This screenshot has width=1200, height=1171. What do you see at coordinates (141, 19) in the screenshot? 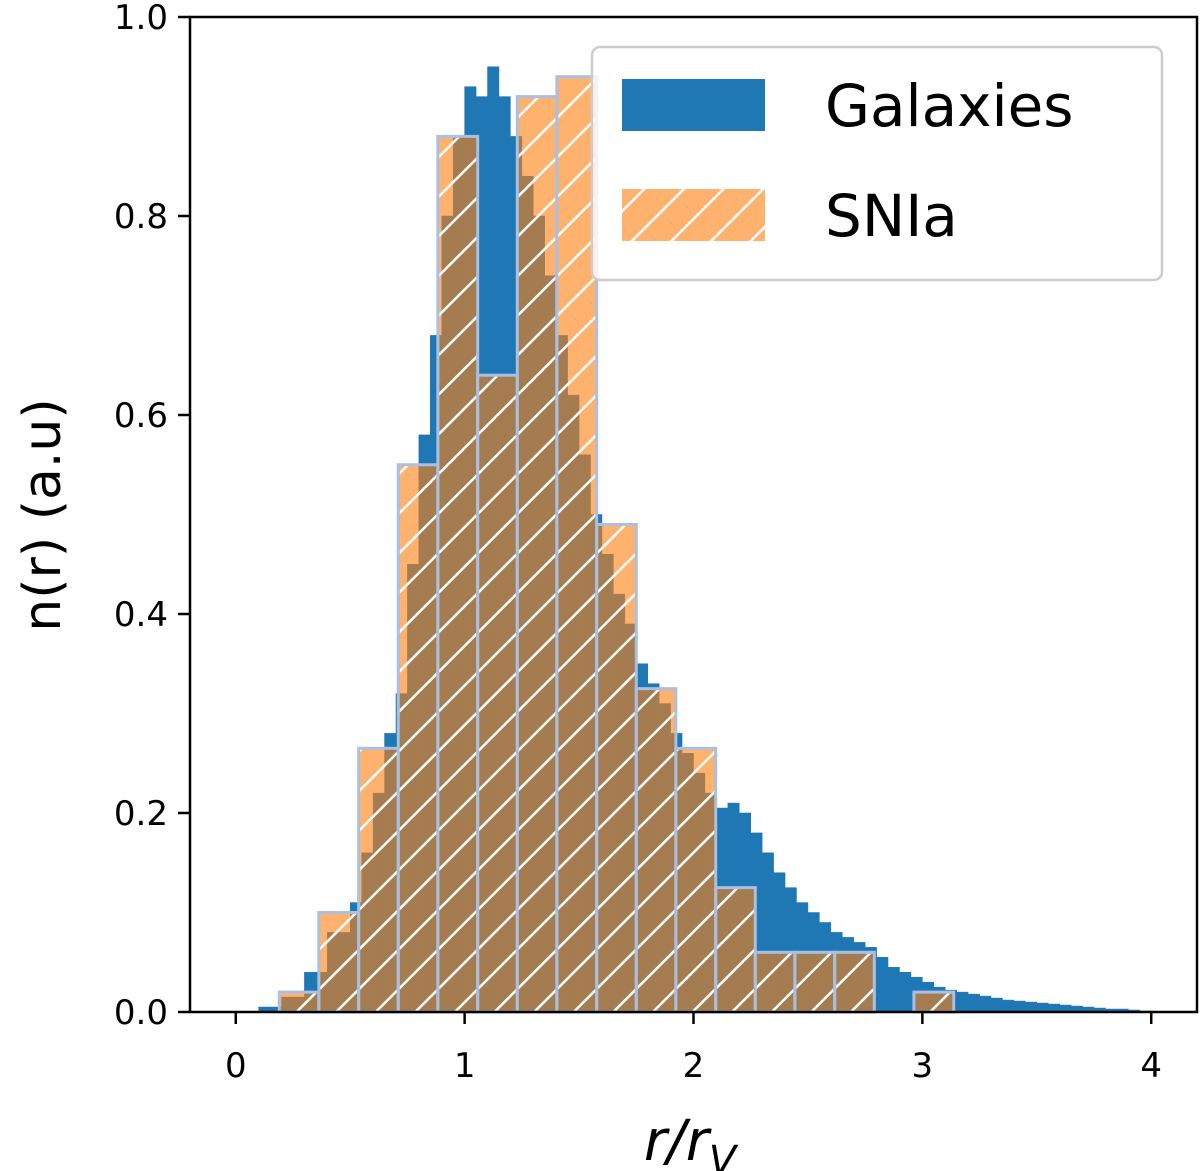
I see `y-tick-label: 1.0` at bounding box center [141, 19].